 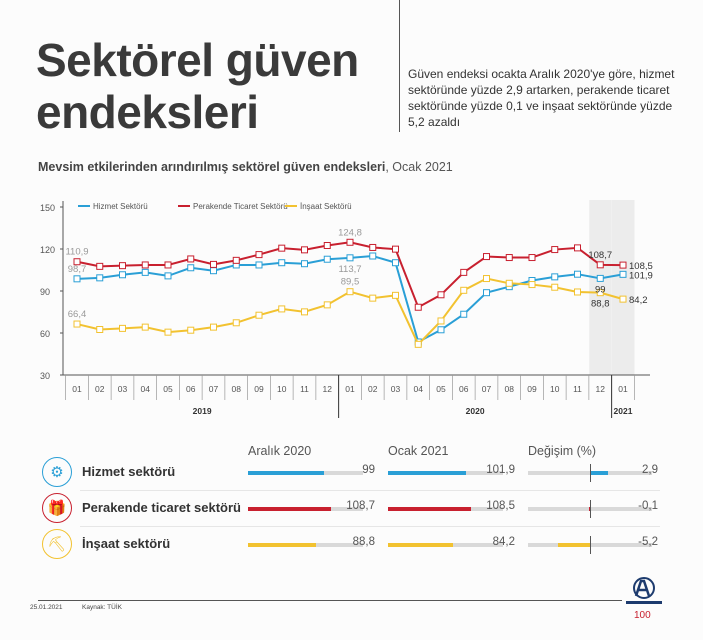 I want to click on y-tick-label: 150, so click(x=47, y=208).